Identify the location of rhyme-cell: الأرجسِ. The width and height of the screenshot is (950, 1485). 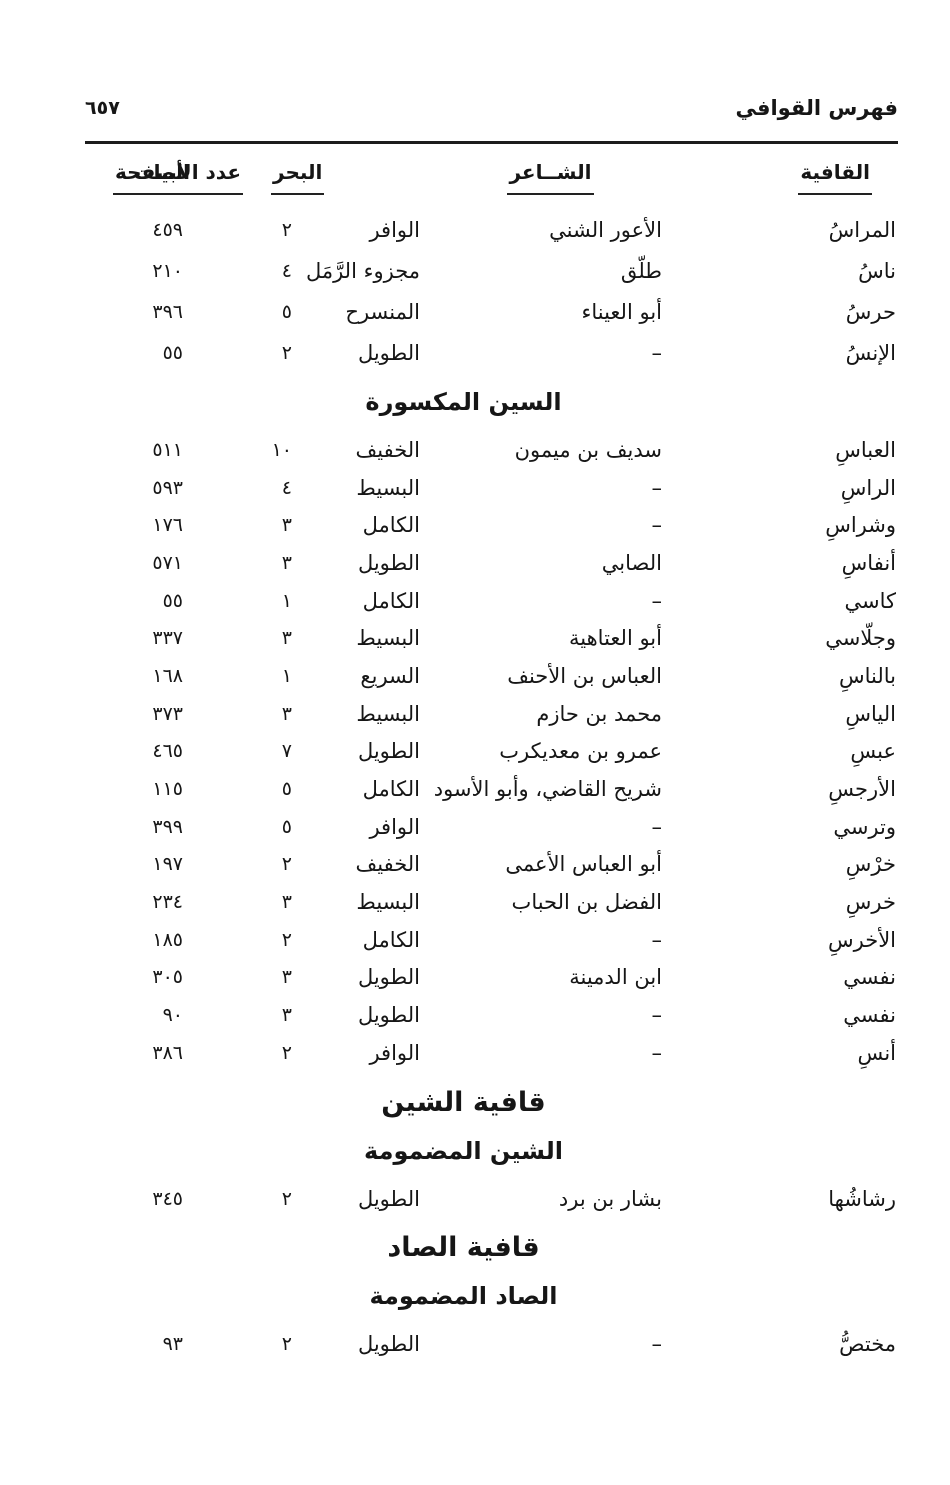
(862, 789).